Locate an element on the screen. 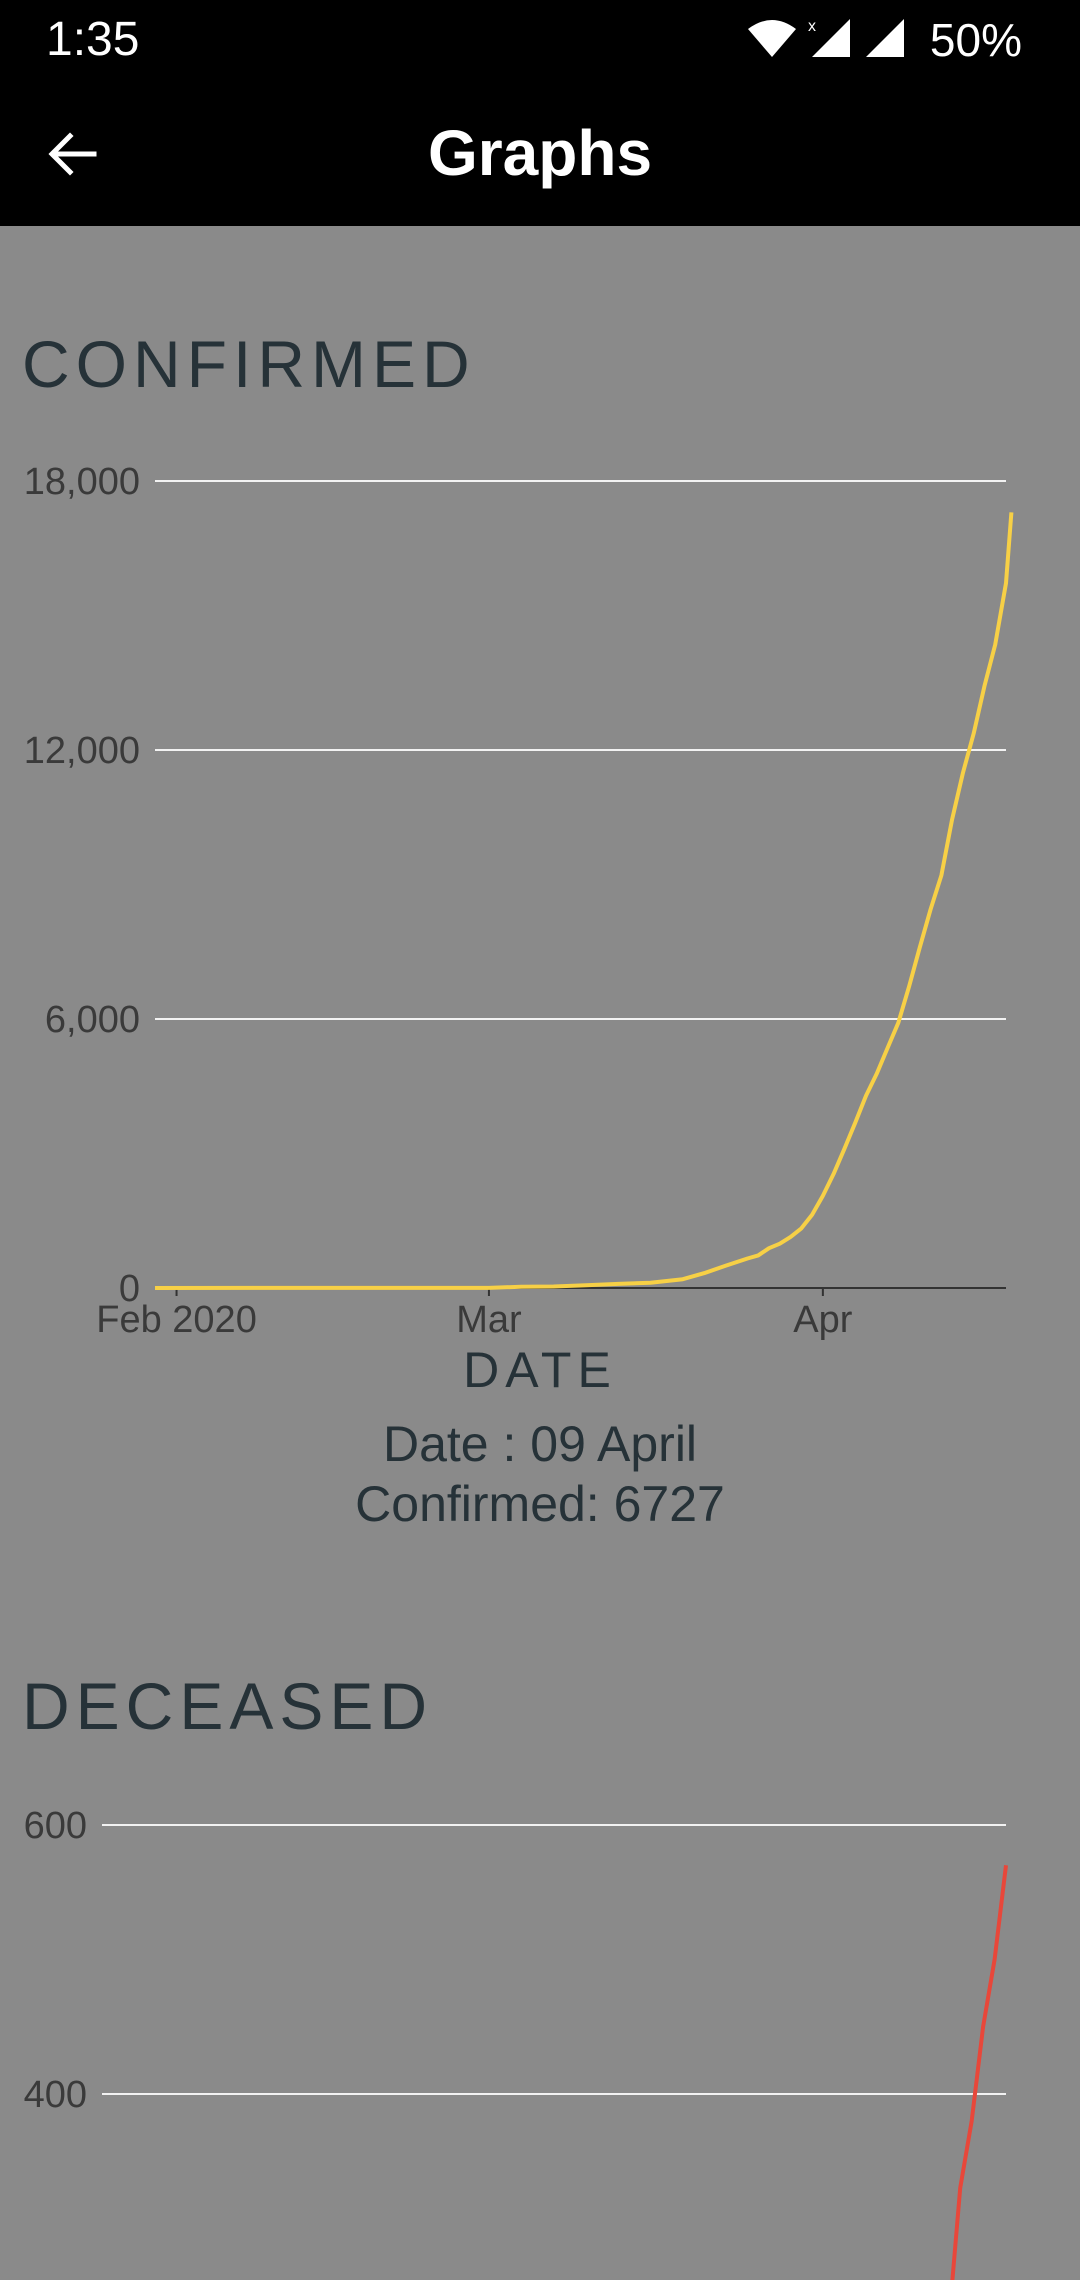 The image size is (1080, 2280). y-tick-label: 0 is located at coordinates (129, 1289).